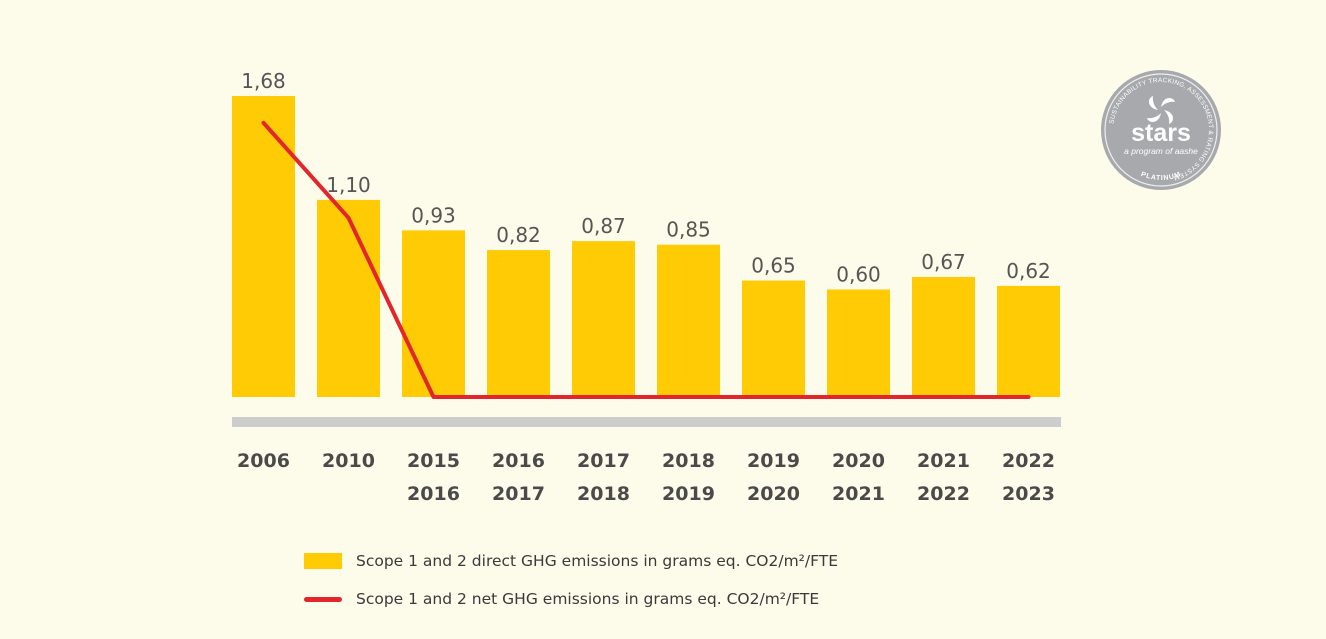  What do you see at coordinates (688, 230) in the screenshot?
I see `bar-value-label: 0,85` at bounding box center [688, 230].